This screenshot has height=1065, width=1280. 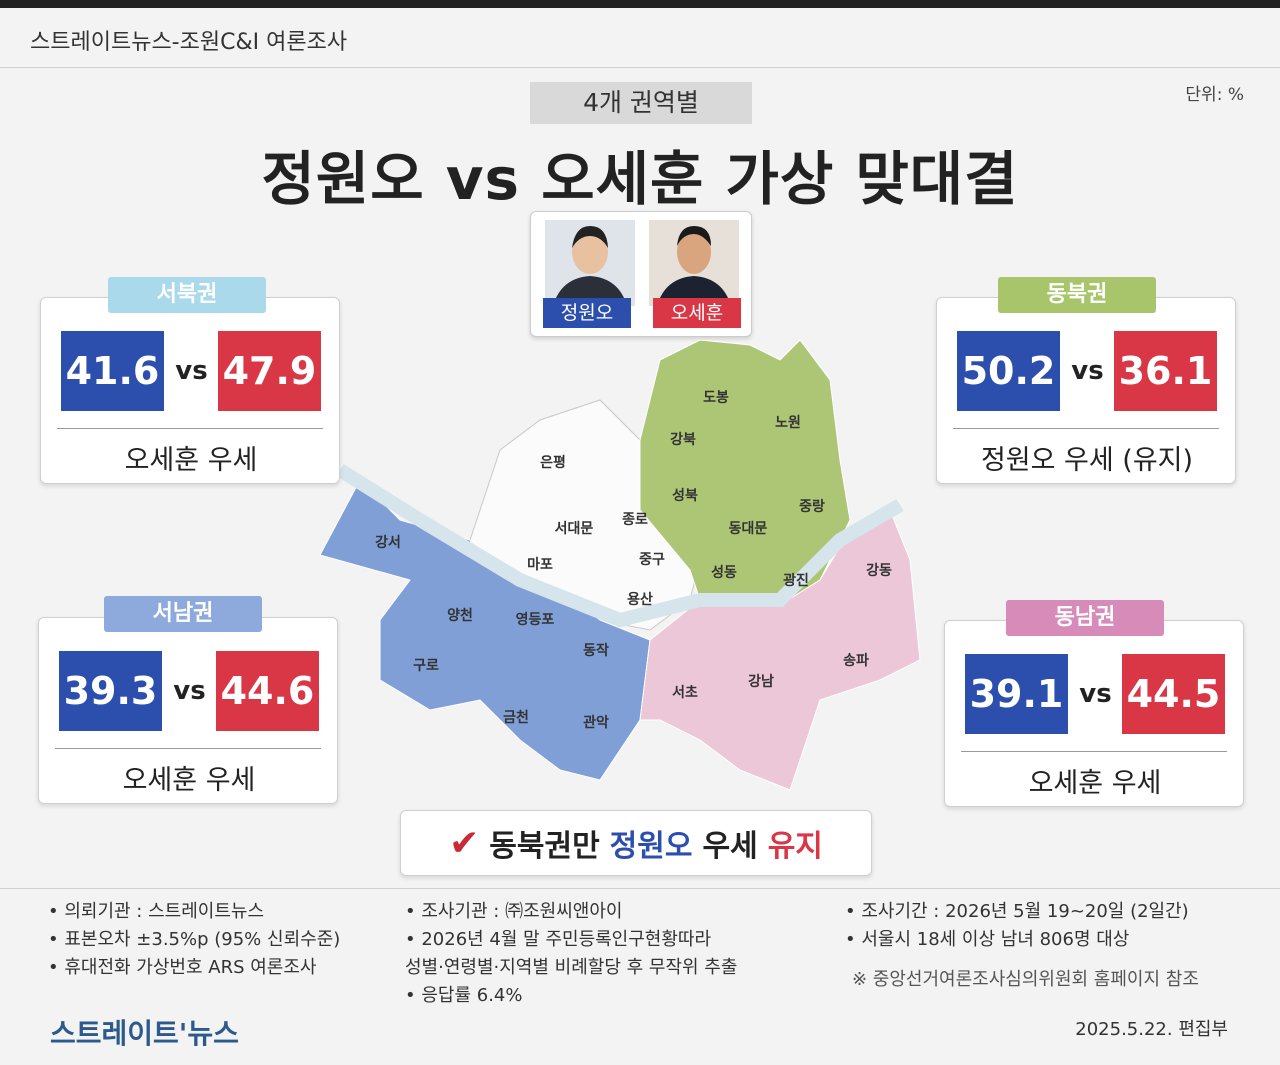 I want to click on district-label: 구로, so click(x=426, y=666).